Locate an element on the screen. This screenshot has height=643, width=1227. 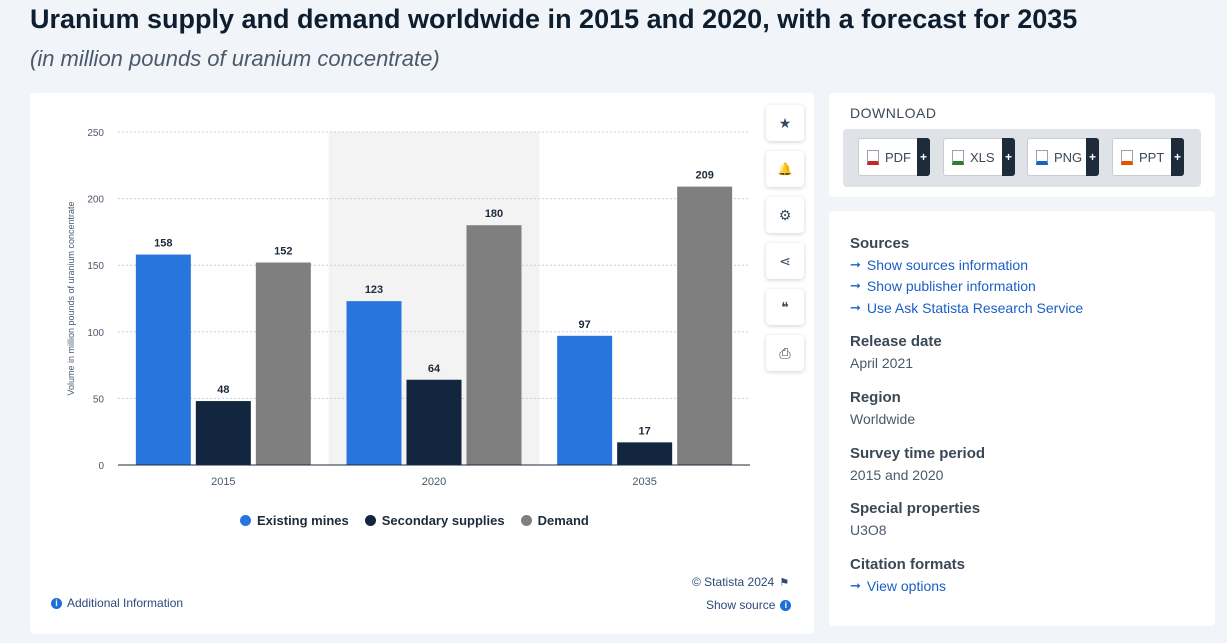
download-bar: PDF + XLS + PNG + PPT + is located at coordinates (1022, 158).